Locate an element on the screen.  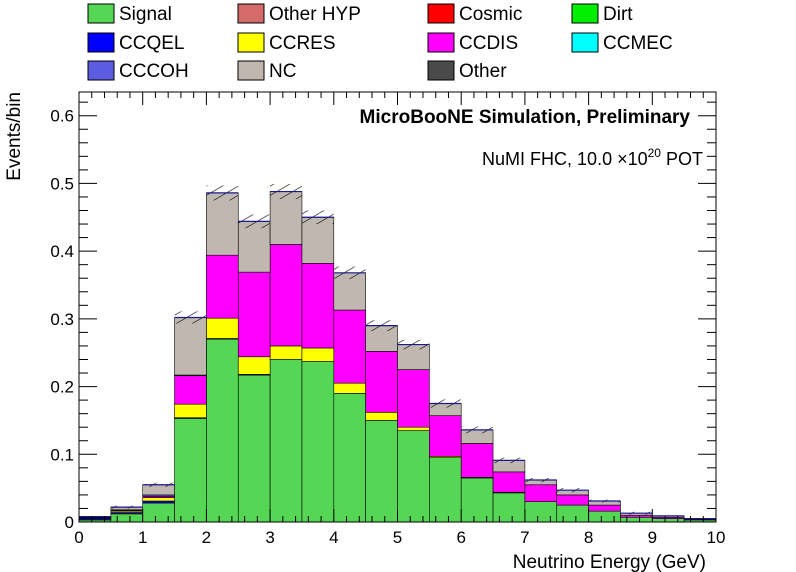
legend-item-ccmec: CCMEC is located at coordinates (622, 43).